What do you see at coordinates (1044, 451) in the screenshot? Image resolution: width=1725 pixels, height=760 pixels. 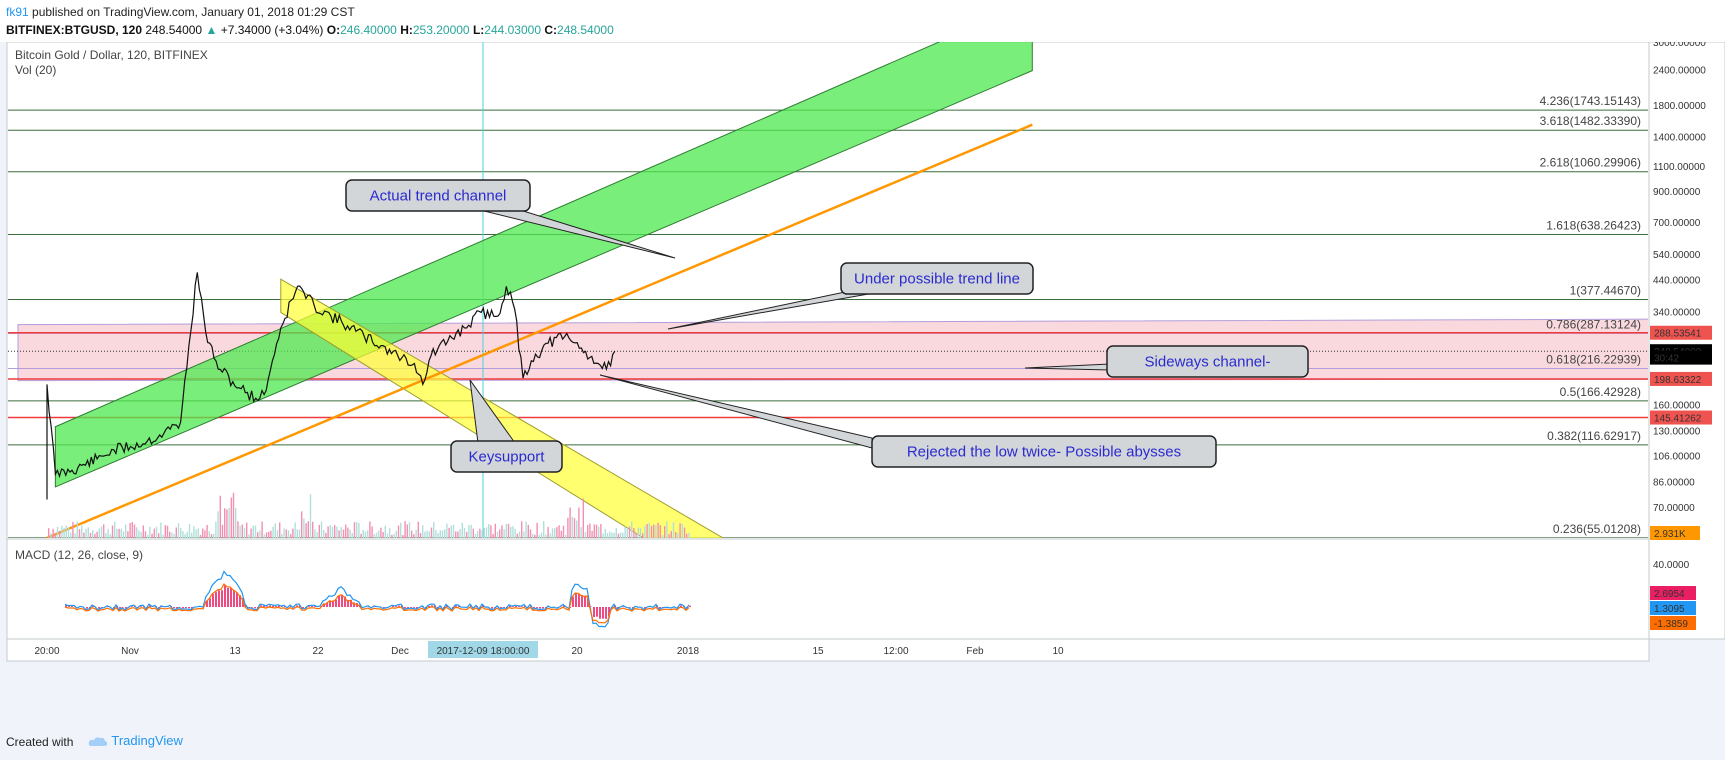 I see `callout-rejected-box` at bounding box center [1044, 451].